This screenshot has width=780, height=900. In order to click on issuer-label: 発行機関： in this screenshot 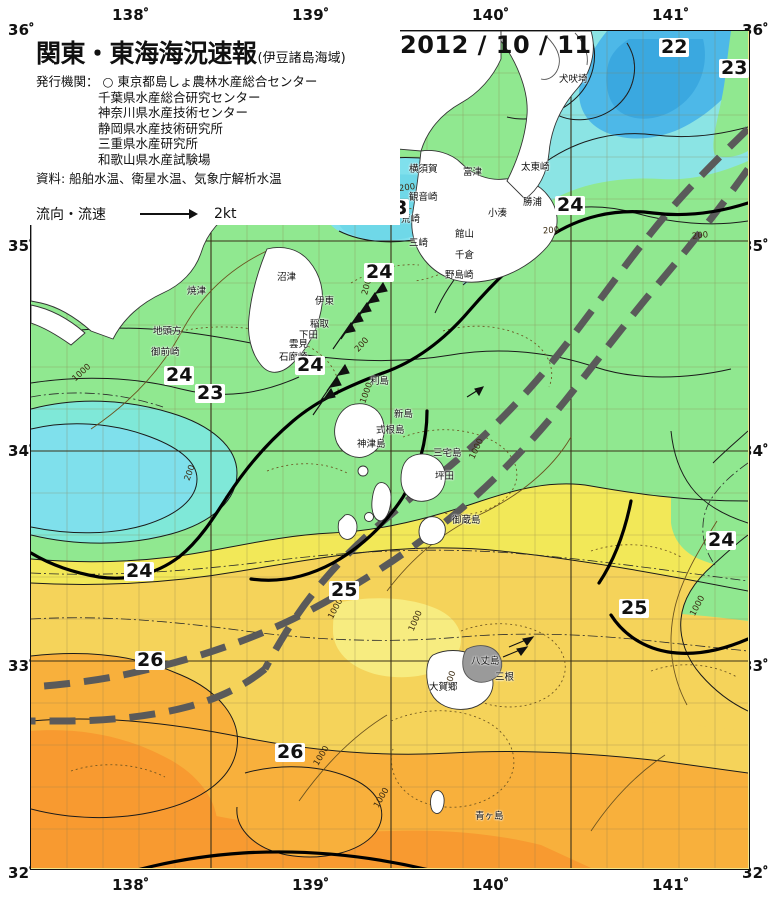, I will do `click(67, 81)`.